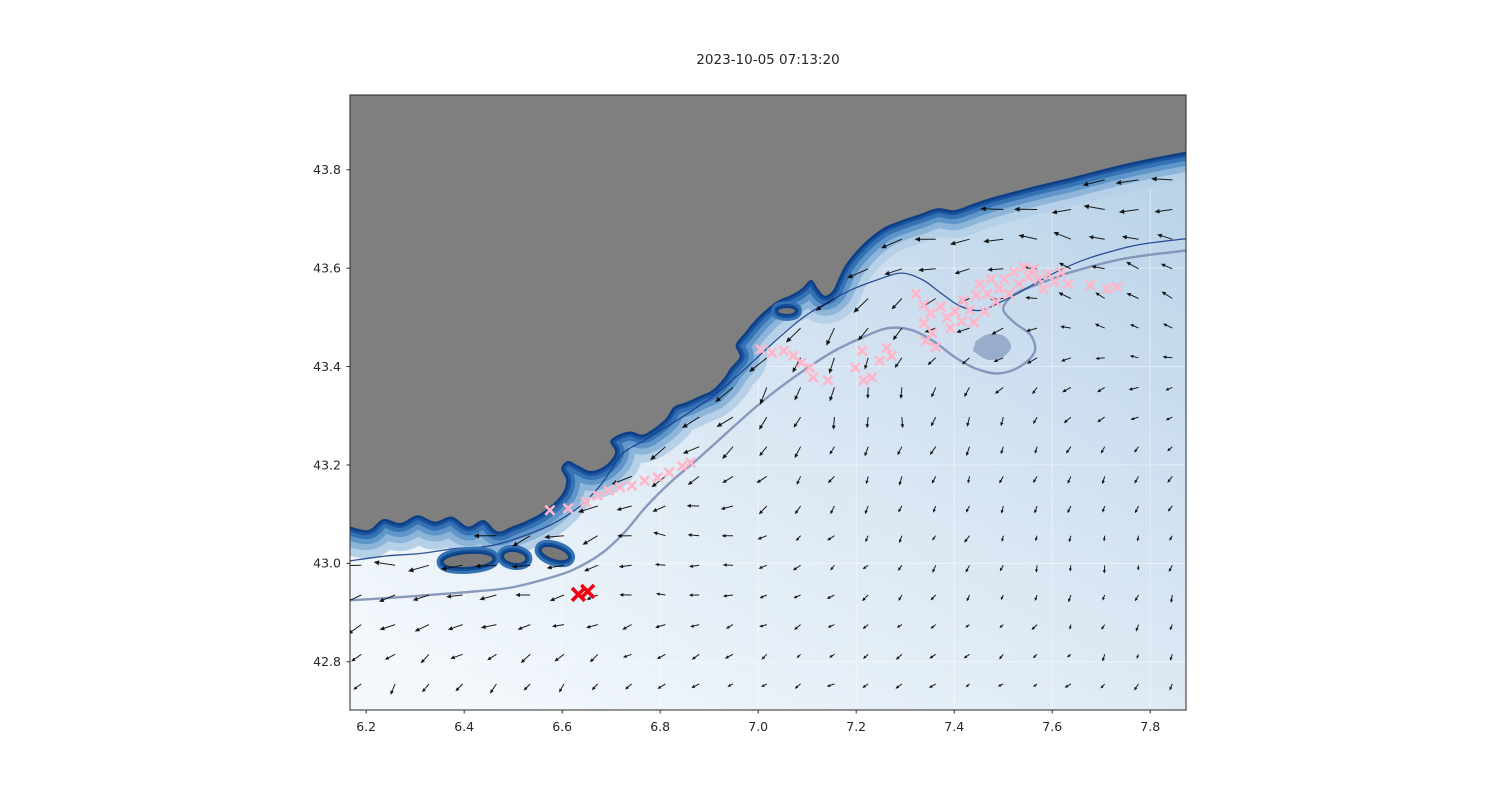  Describe the element at coordinates (562, 726) in the screenshot. I see `x-tick-label: 6.6` at that location.